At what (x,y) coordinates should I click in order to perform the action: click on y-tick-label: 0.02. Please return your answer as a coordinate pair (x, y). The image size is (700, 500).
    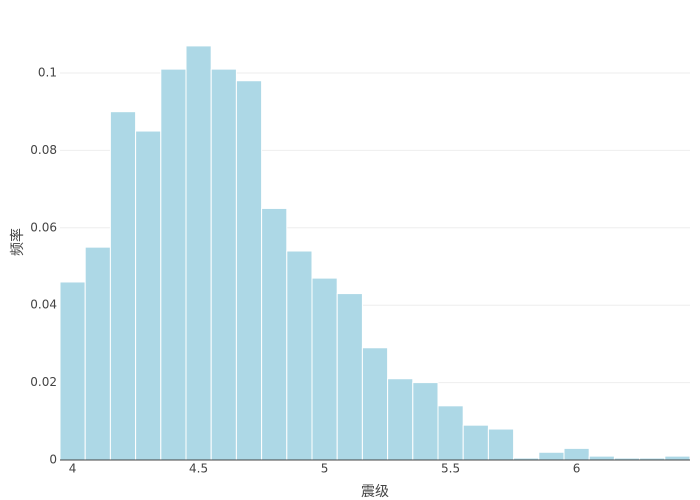
    Looking at the image, I should click on (43, 382).